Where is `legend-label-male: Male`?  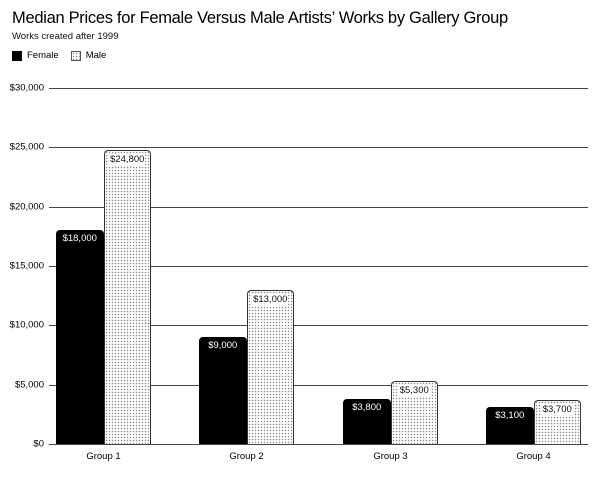 legend-label-male: Male is located at coordinates (96, 55).